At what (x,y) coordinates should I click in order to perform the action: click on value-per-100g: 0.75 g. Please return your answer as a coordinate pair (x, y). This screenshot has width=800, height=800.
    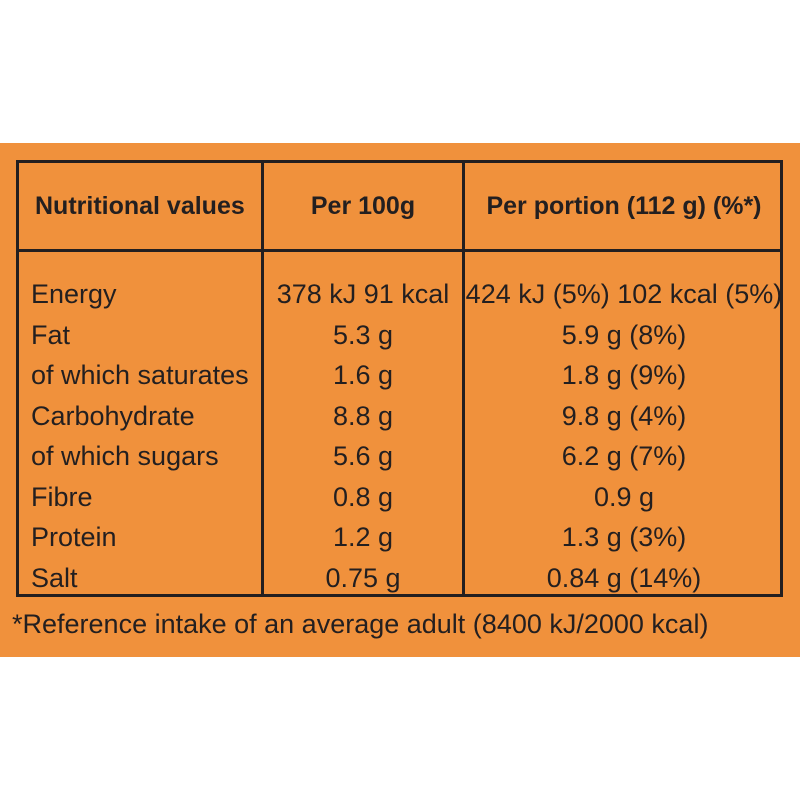
    Looking at the image, I should click on (363, 577).